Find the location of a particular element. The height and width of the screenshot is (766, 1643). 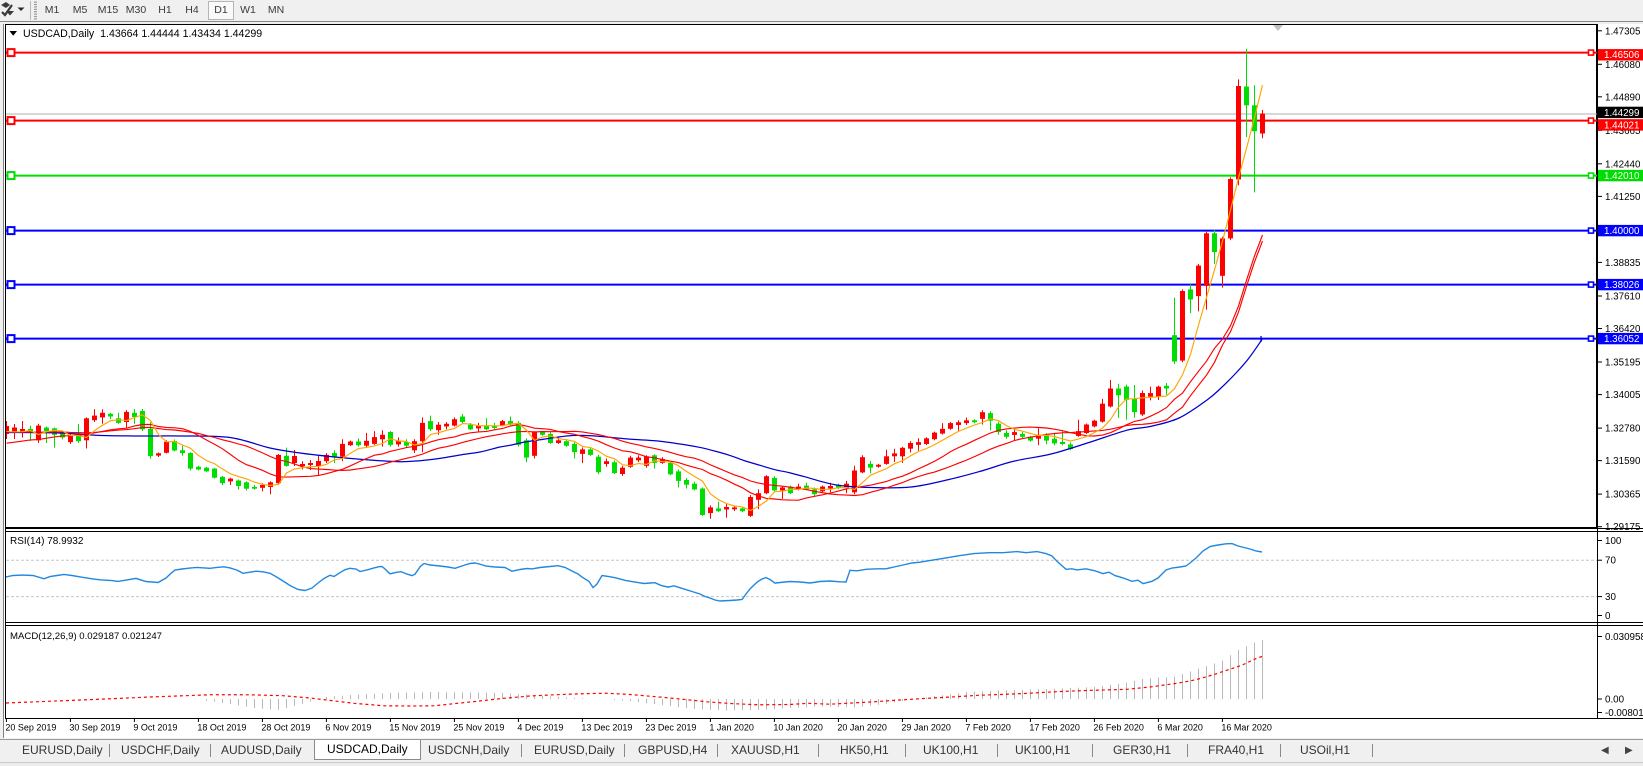

svg-text: 30 is located at coordinates (1610, 597).